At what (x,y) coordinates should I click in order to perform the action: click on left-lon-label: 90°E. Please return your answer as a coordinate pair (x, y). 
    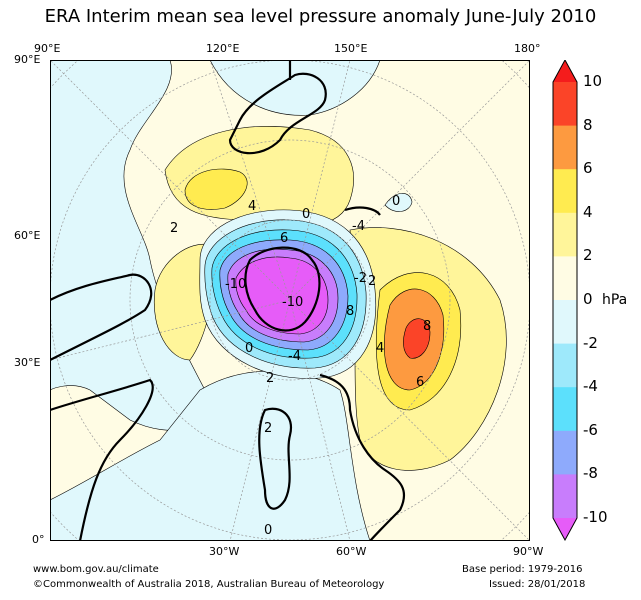
    Looking at the image, I should click on (27, 59).